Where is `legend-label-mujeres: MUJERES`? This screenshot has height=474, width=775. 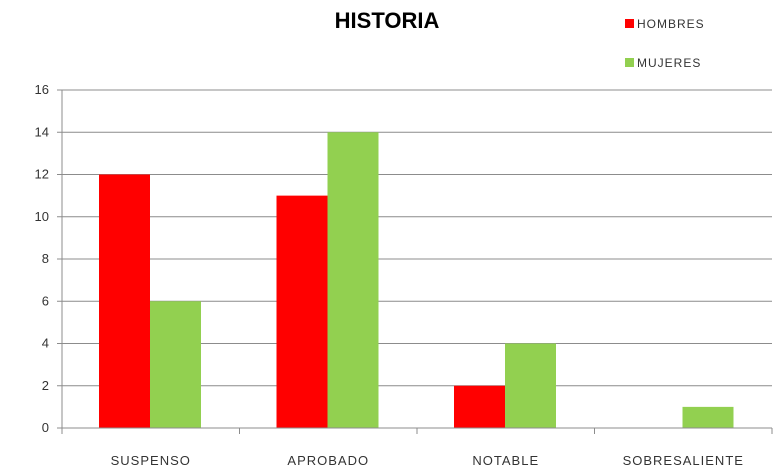 legend-label-mujeres: MUJERES is located at coordinates (669, 63).